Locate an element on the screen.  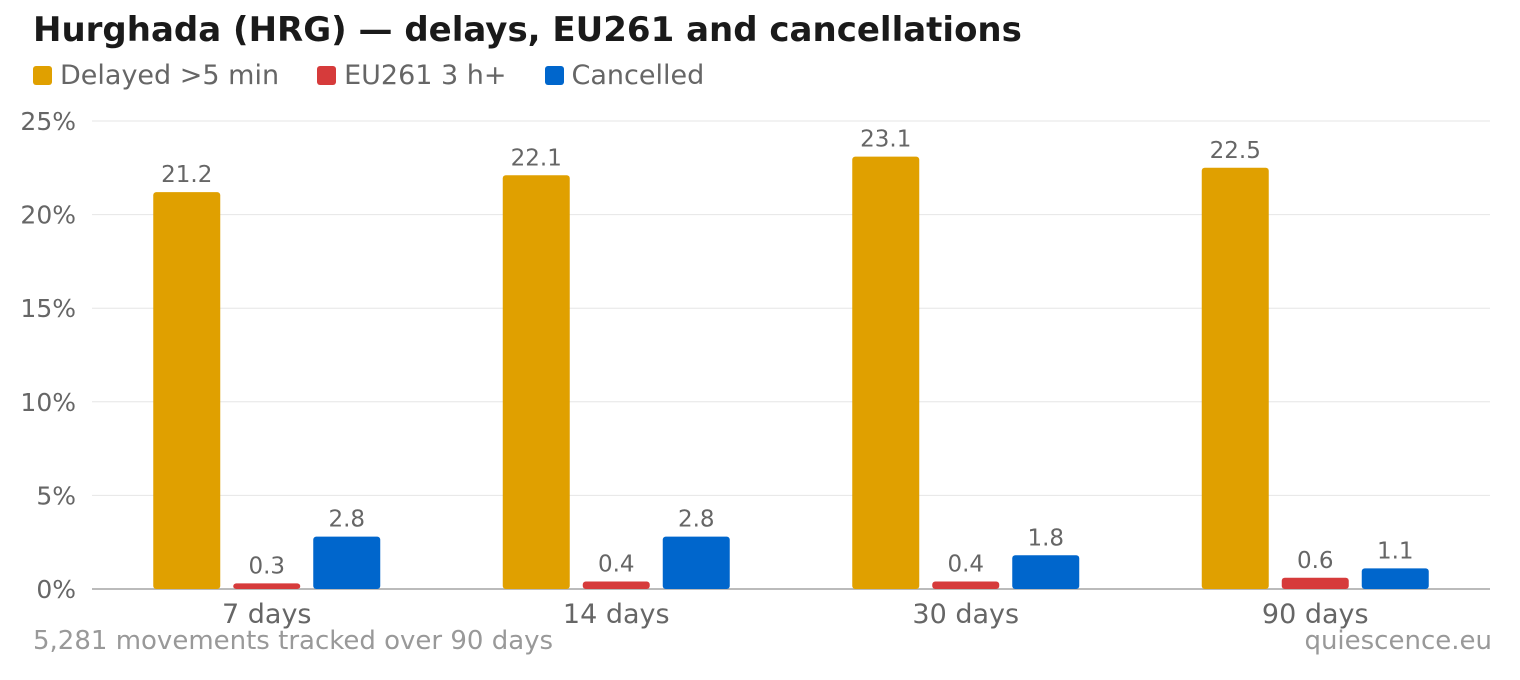
legend: Delayed >5 min EU261 3 h+ Cancelled is located at coordinates (387, 75).